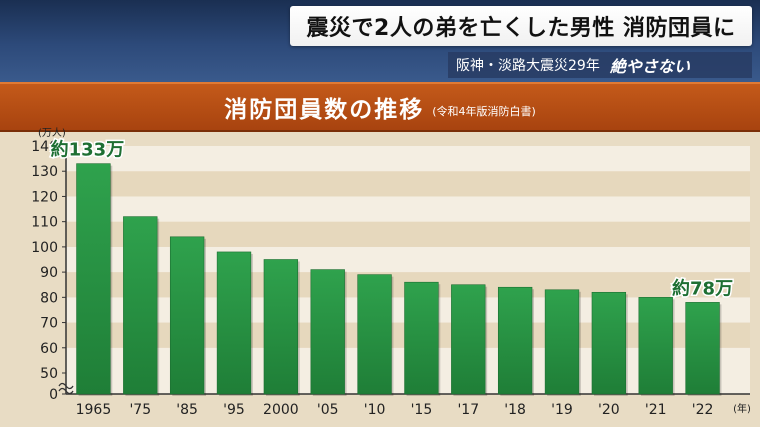  What do you see at coordinates (468, 410) in the screenshot?
I see `x-tick-label: '17` at bounding box center [468, 410].